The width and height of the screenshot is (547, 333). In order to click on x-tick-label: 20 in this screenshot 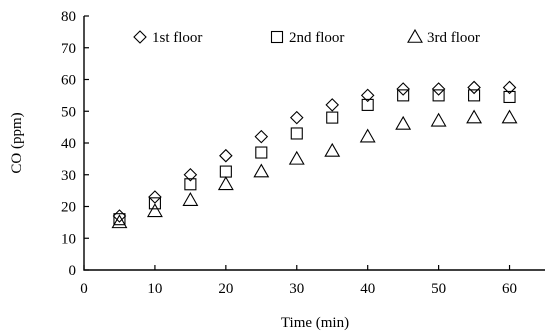, I will do `click(225, 289)`.